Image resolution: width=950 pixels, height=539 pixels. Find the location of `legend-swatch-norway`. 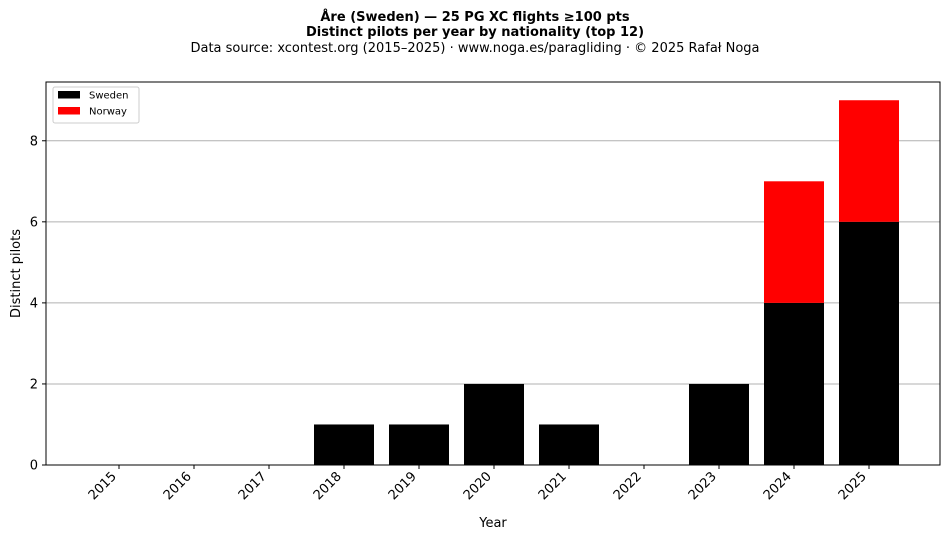

legend-swatch-norway is located at coordinates (69, 111).